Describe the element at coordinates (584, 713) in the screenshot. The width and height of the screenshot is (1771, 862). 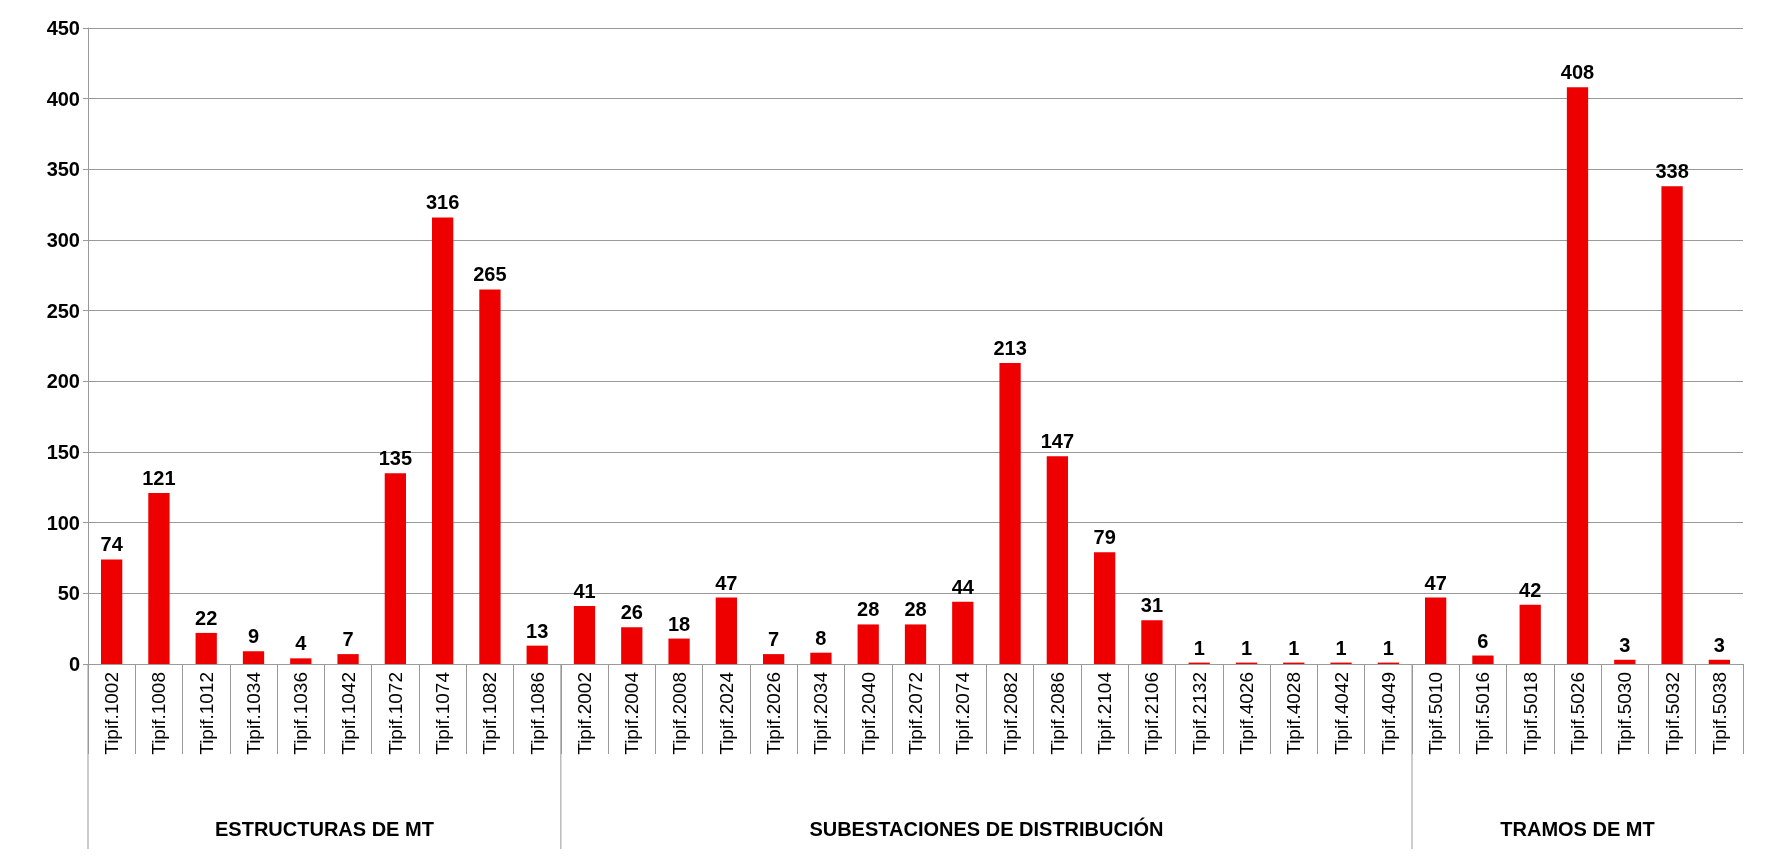
I see `x-tick-label: Tipif.2002` at that location.